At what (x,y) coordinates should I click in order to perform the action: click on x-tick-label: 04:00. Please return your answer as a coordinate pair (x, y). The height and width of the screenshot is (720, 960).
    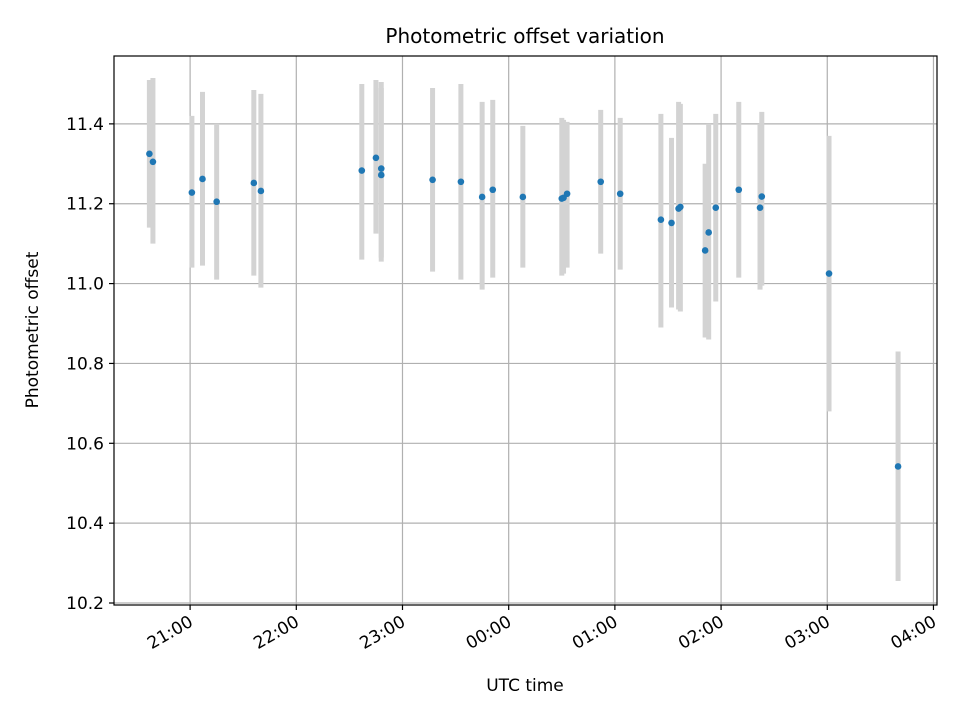
    Looking at the image, I should click on (914, 633).